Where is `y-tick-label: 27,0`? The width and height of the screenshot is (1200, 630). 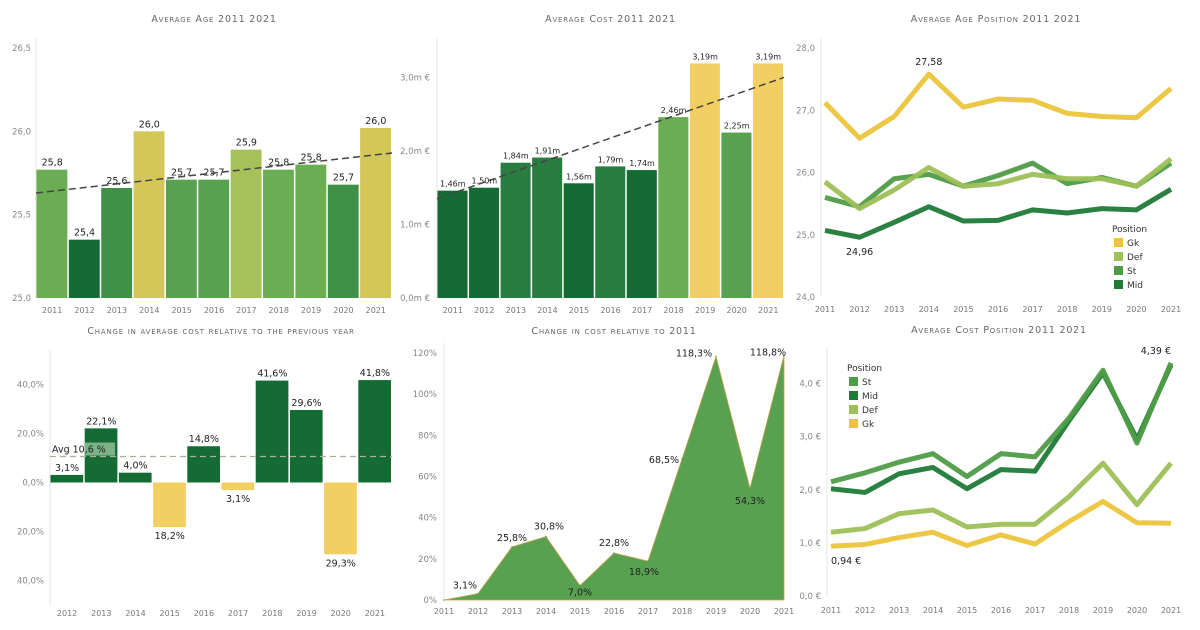 y-tick-label: 27,0 is located at coordinates (805, 111).